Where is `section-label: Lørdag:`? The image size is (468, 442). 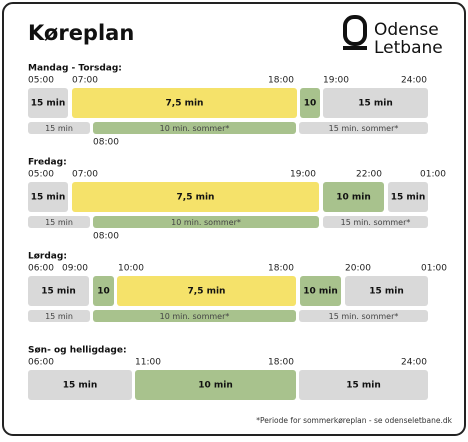 section-label: Lørdag: is located at coordinates (47, 257).